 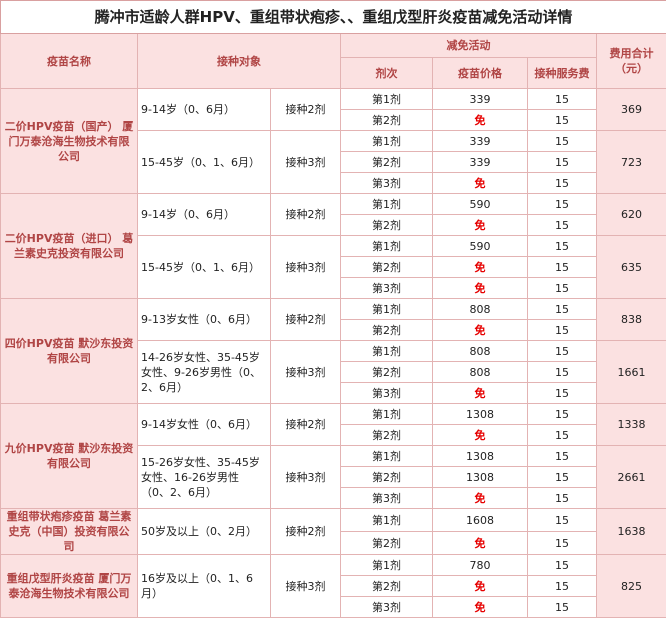 I want to click on header-total: 费用合计（元）, so click(x=631, y=61).